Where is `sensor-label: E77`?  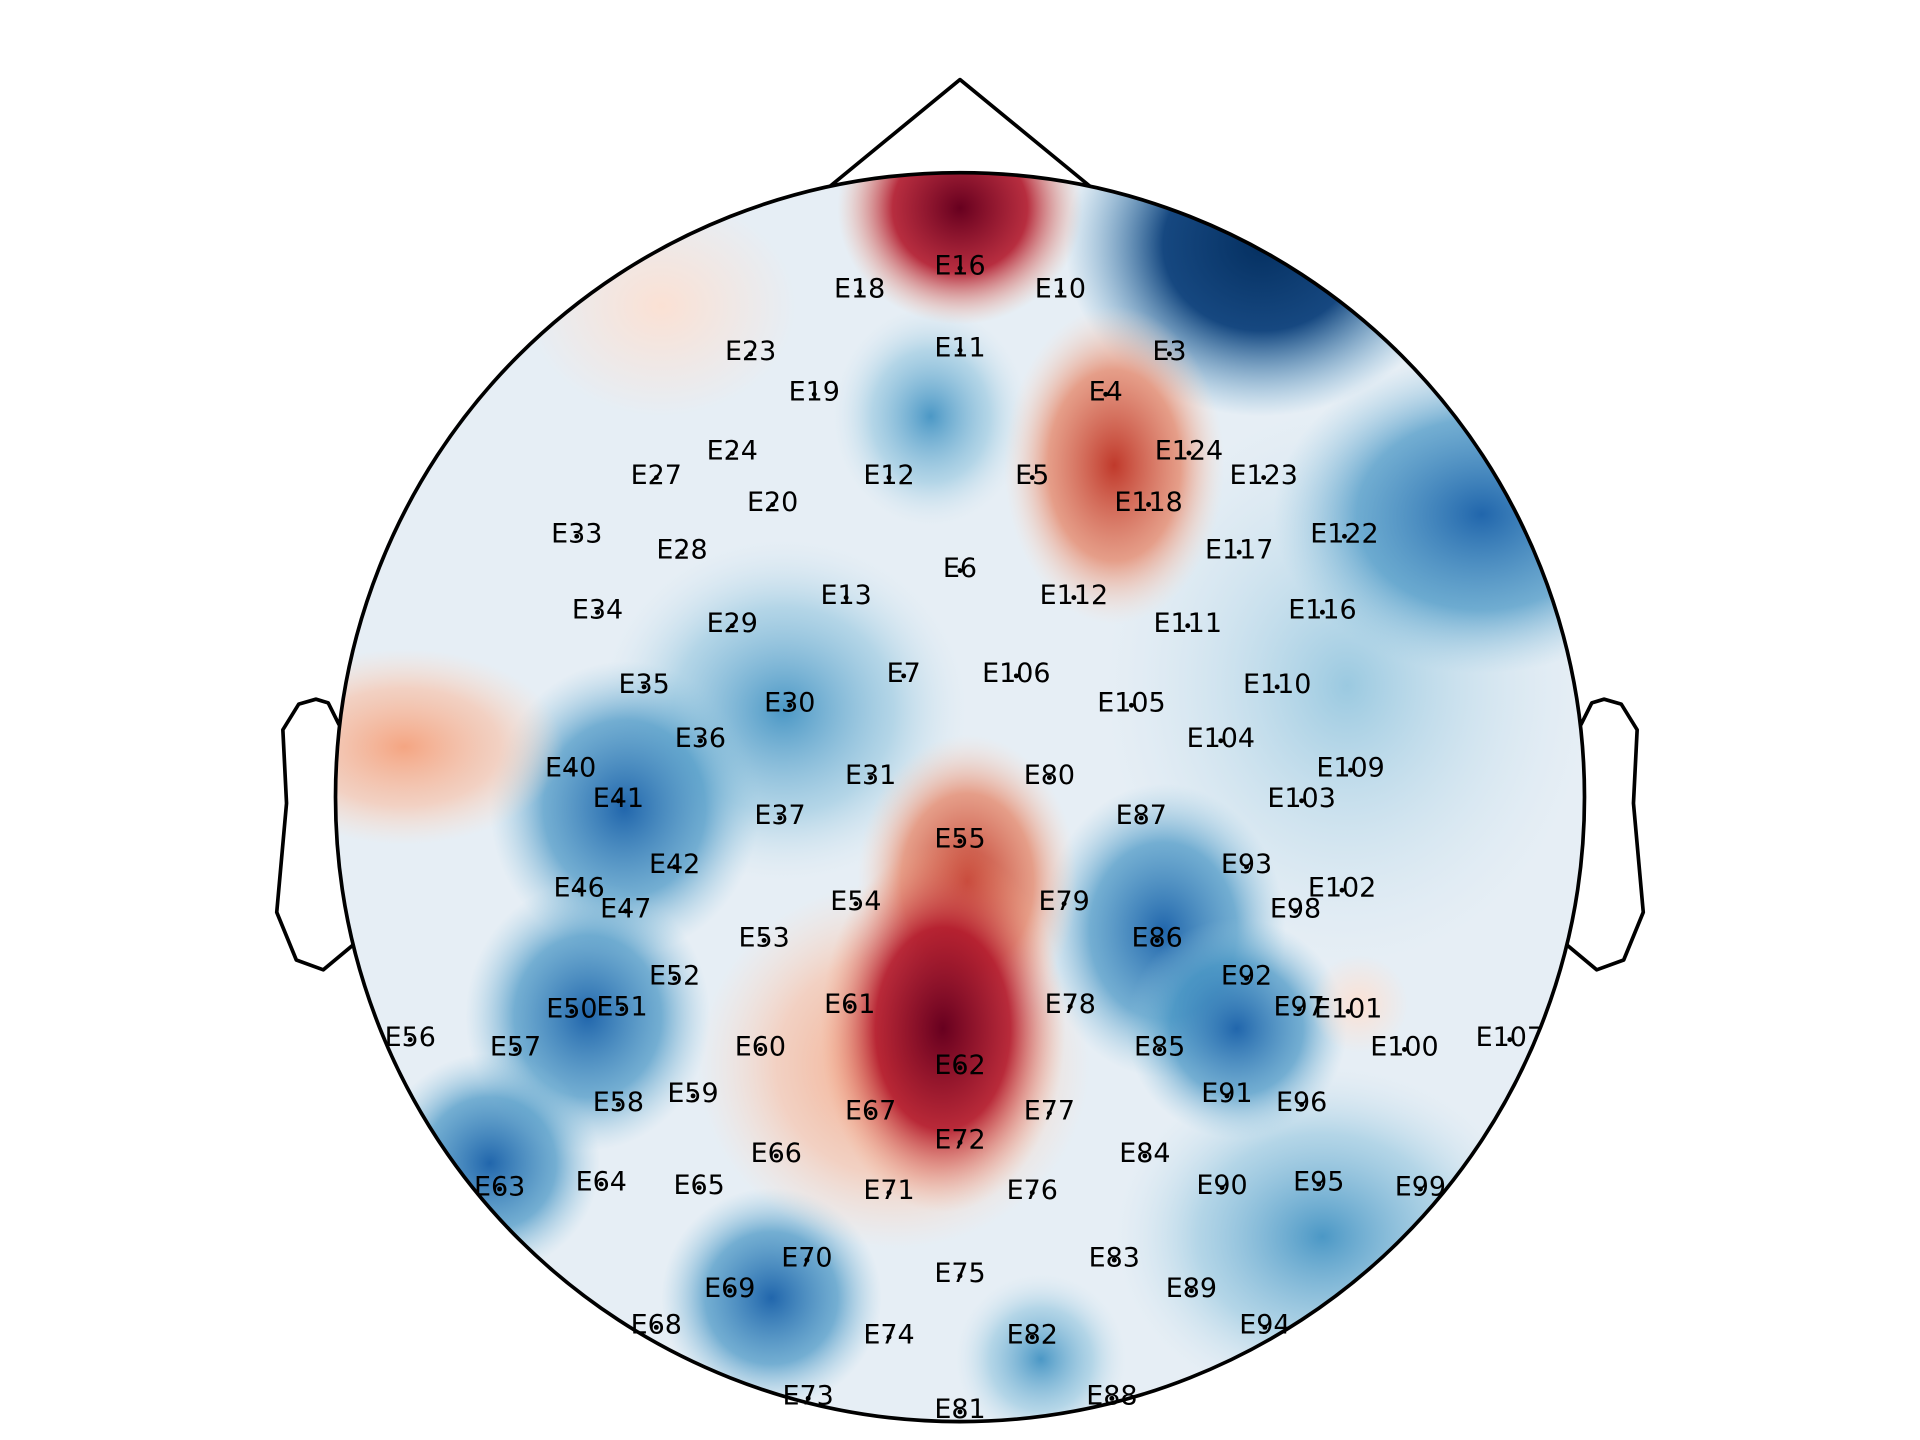 sensor-label: E77 is located at coordinates (1049, 1110).